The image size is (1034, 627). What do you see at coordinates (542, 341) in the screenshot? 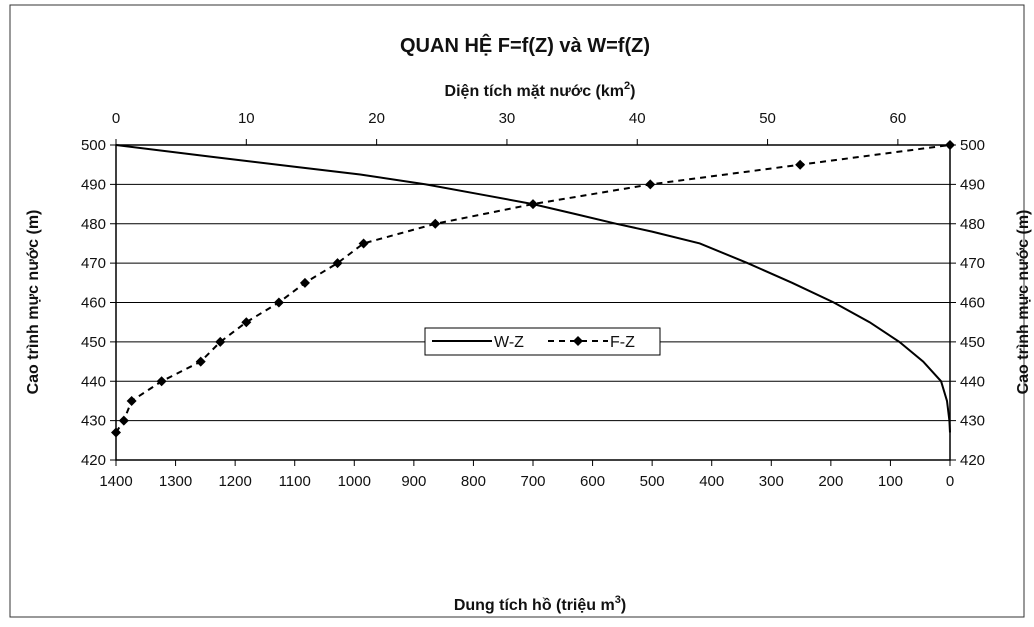
I see `legend: W-Z F-Z` at bounding box center [542, 341].